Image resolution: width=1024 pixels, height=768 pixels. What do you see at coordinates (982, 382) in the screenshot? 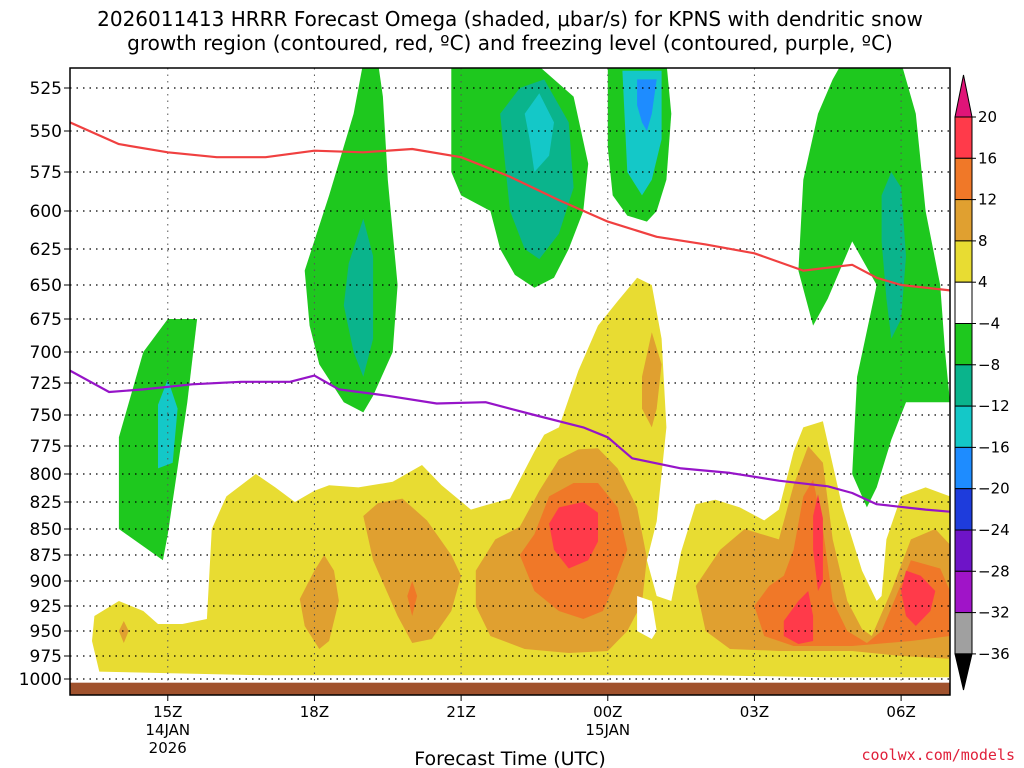
I see `colorbar: 20 16 12 8 4 −4 −8 −12 −16 −20 −24 −28 −32 −36` at bounding box center [982, 382].